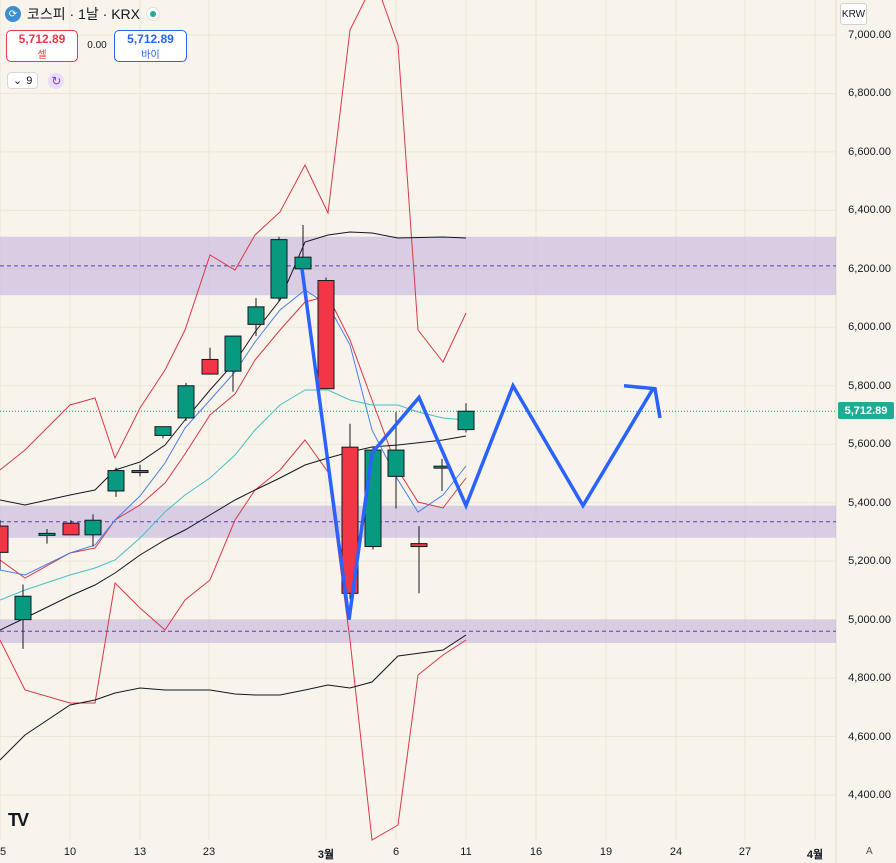 The height and width of the screenshot is (863, 896). I want to click on ma-line-low, so click(233, 697).